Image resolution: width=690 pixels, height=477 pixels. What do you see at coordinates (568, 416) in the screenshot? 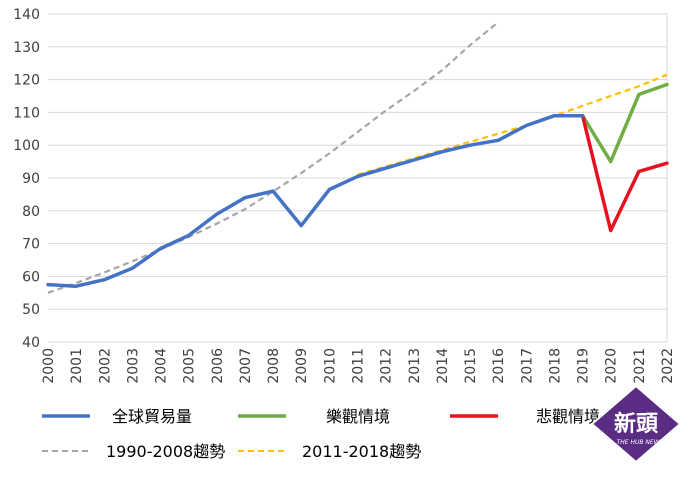
I see `legend-label-pessimistic: 悲觀情境` at bounding box center [568, 416].